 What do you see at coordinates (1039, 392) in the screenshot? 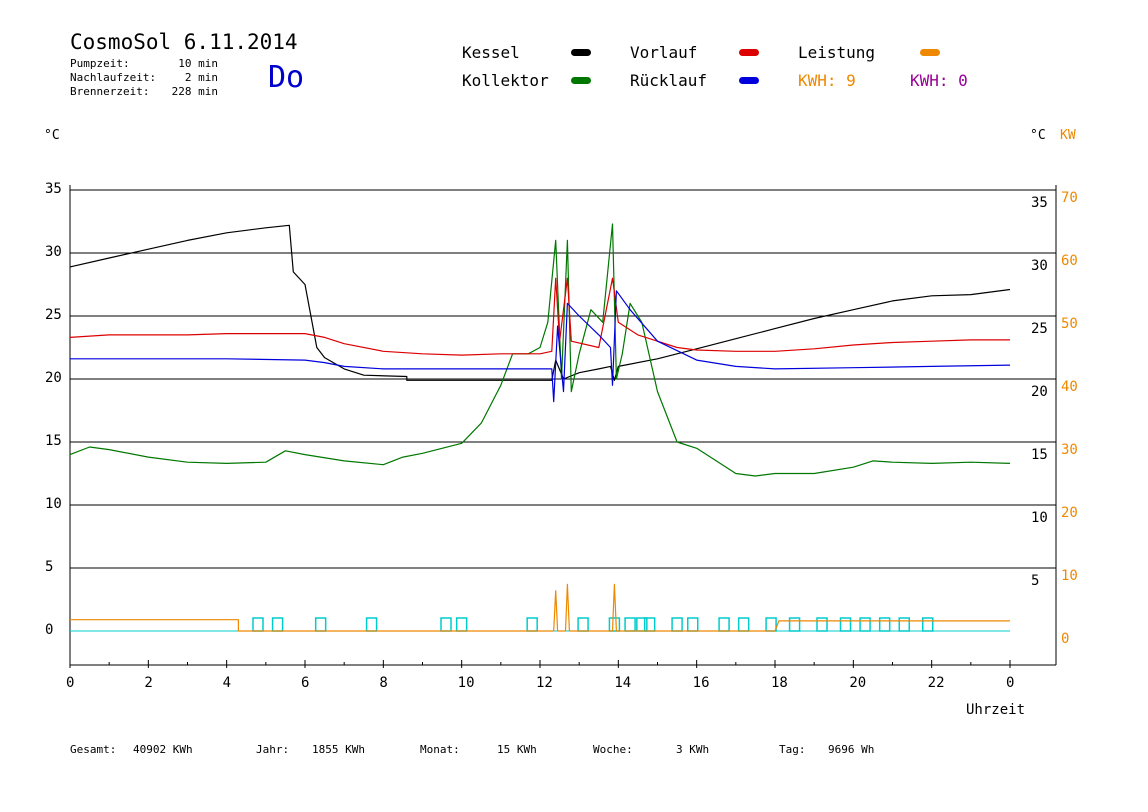
I see `y-tick-label-right-c: 20` at bounding box center [1039, 392].